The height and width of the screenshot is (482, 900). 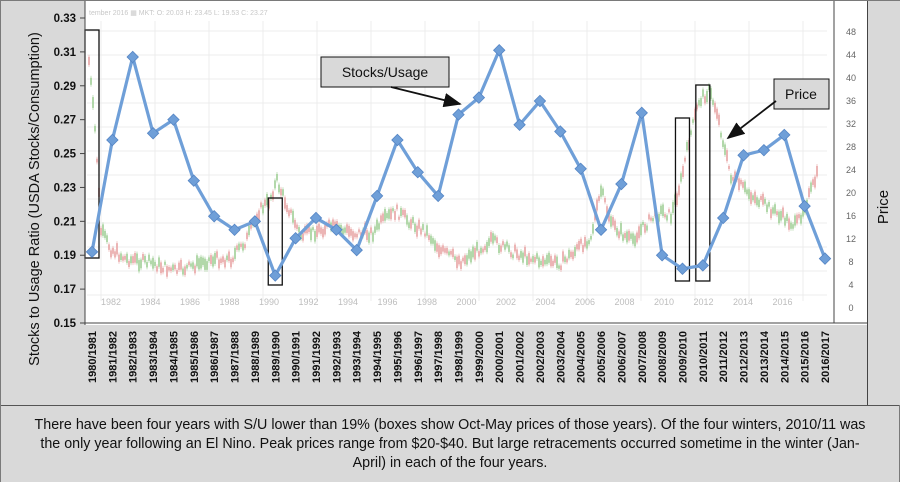 What do you see at coordinates (664, 302) in the screenshot?
I see `price-x-tick-label: 2010` at bounding box center [664, 302].